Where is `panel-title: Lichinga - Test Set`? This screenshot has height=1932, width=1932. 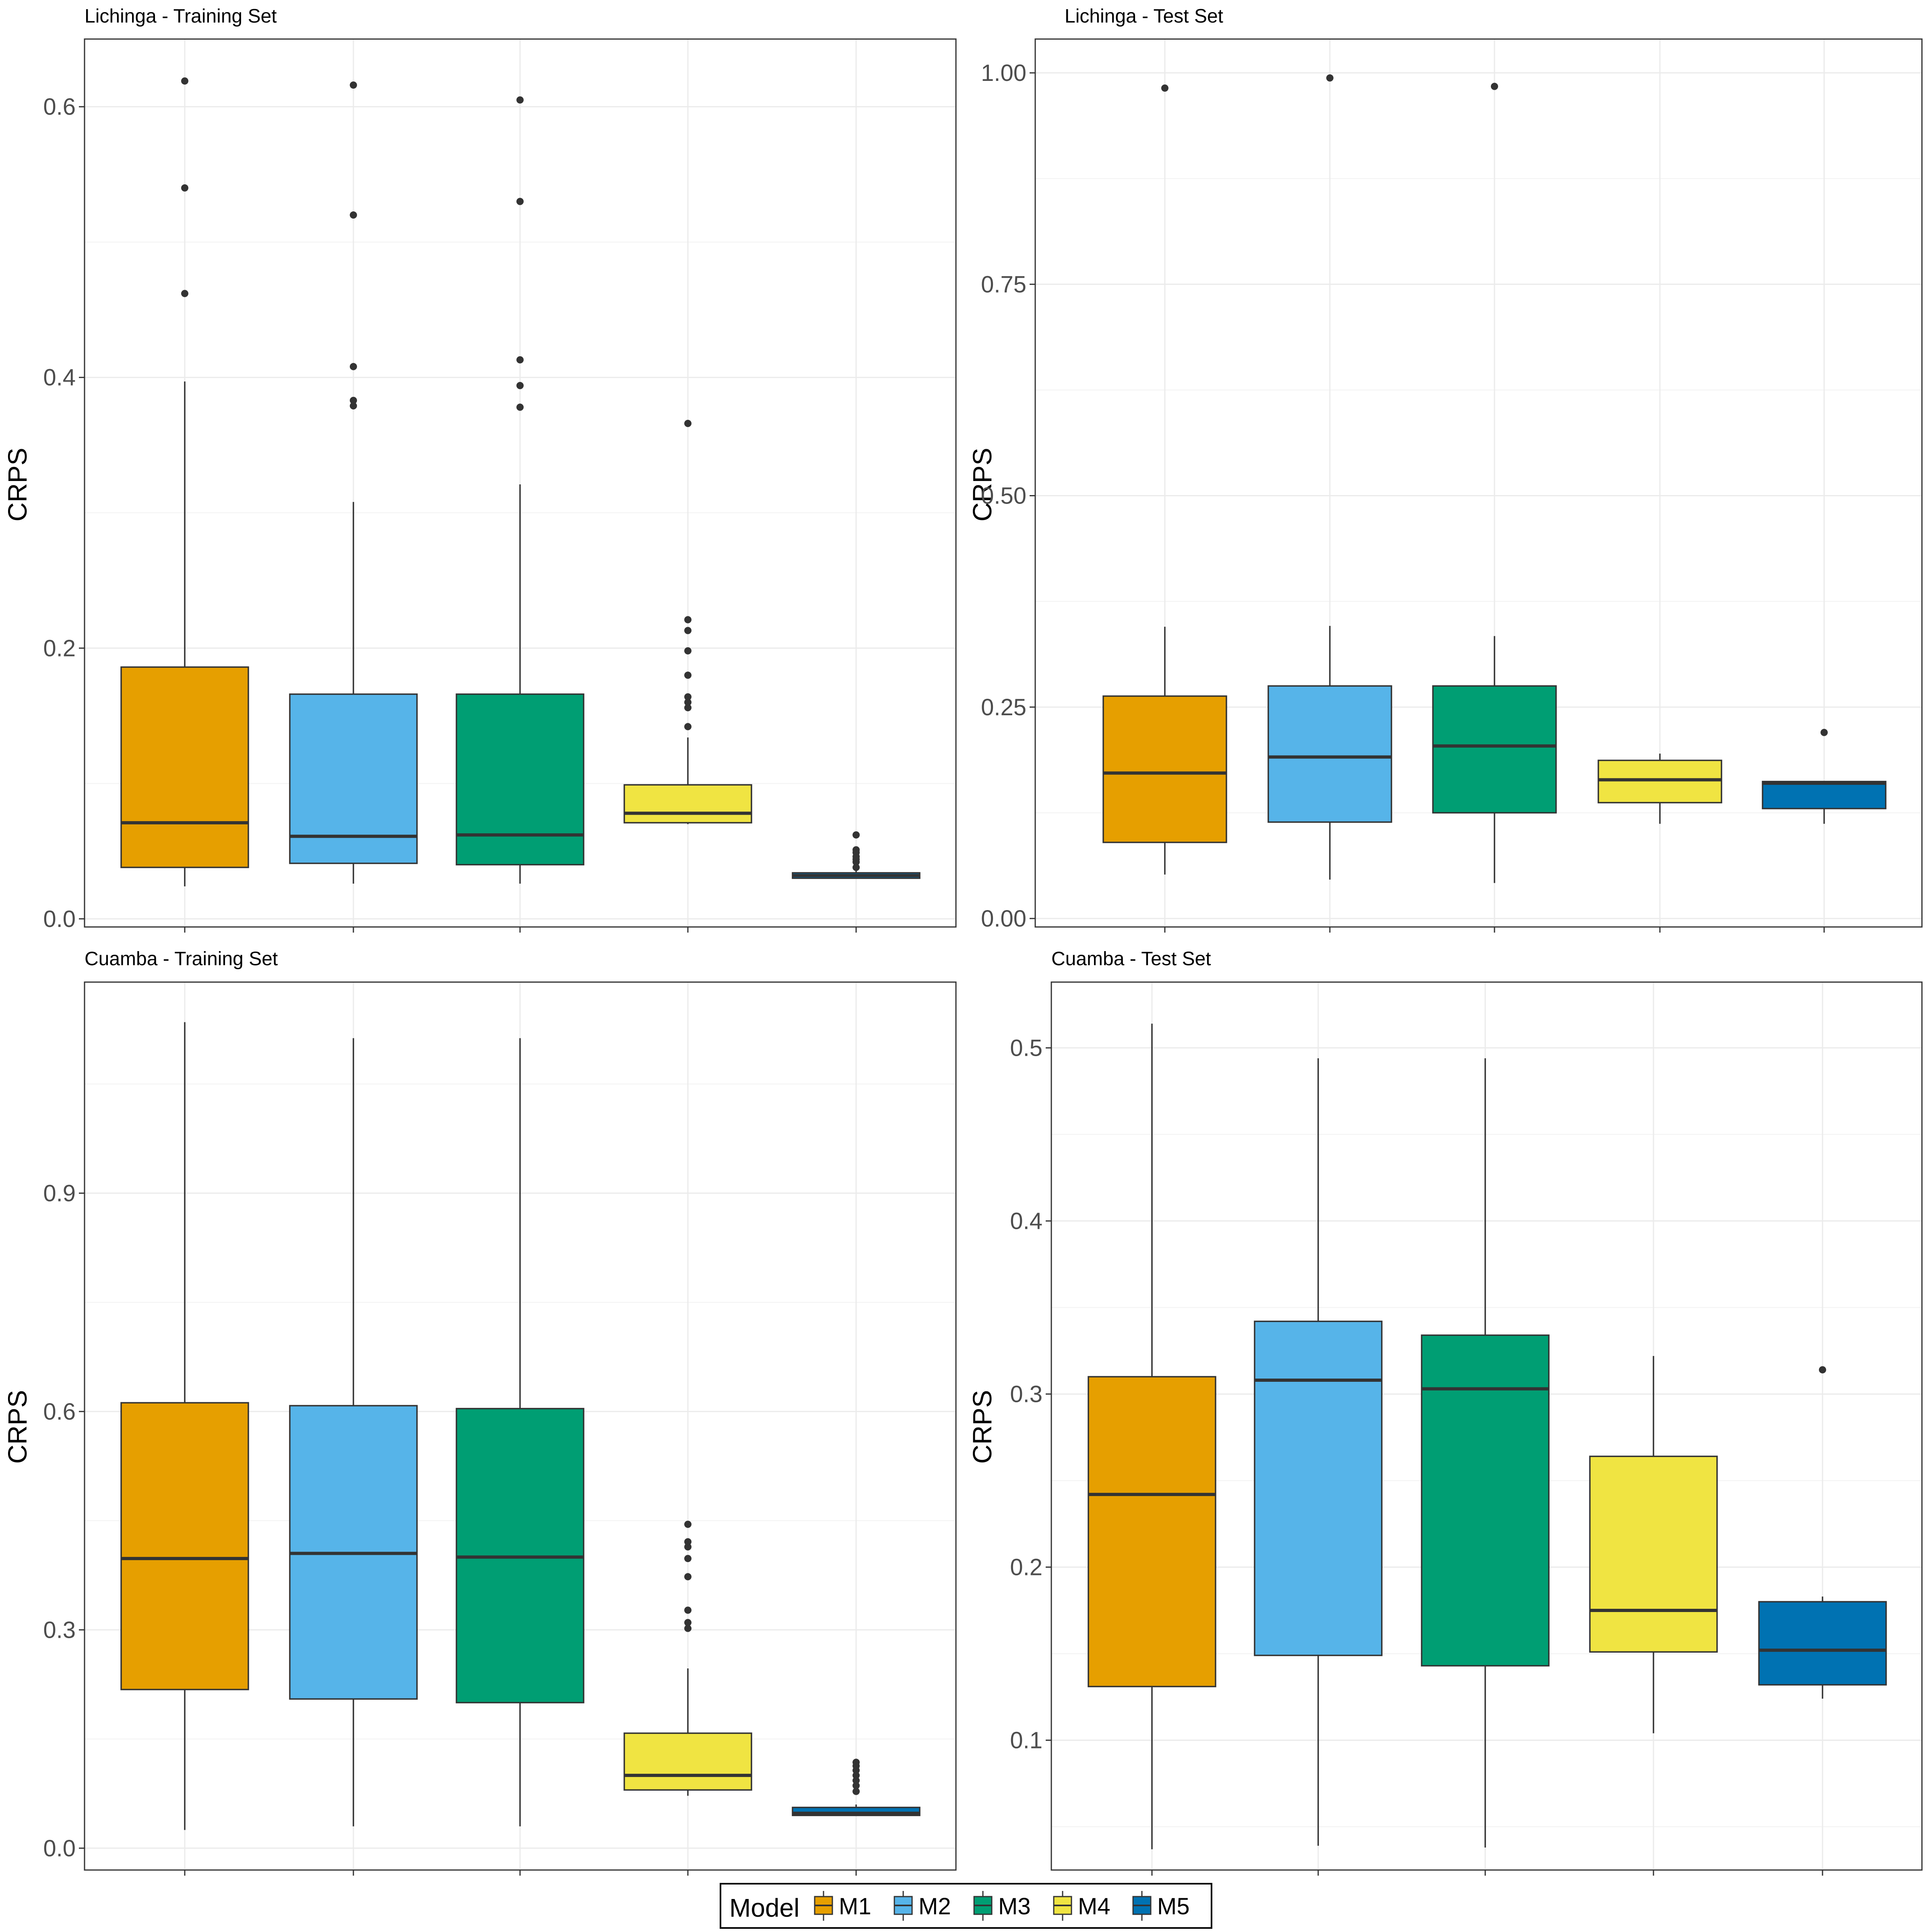
panel-title: Lichinga - Test Set is located at coordinates (1144, 16).